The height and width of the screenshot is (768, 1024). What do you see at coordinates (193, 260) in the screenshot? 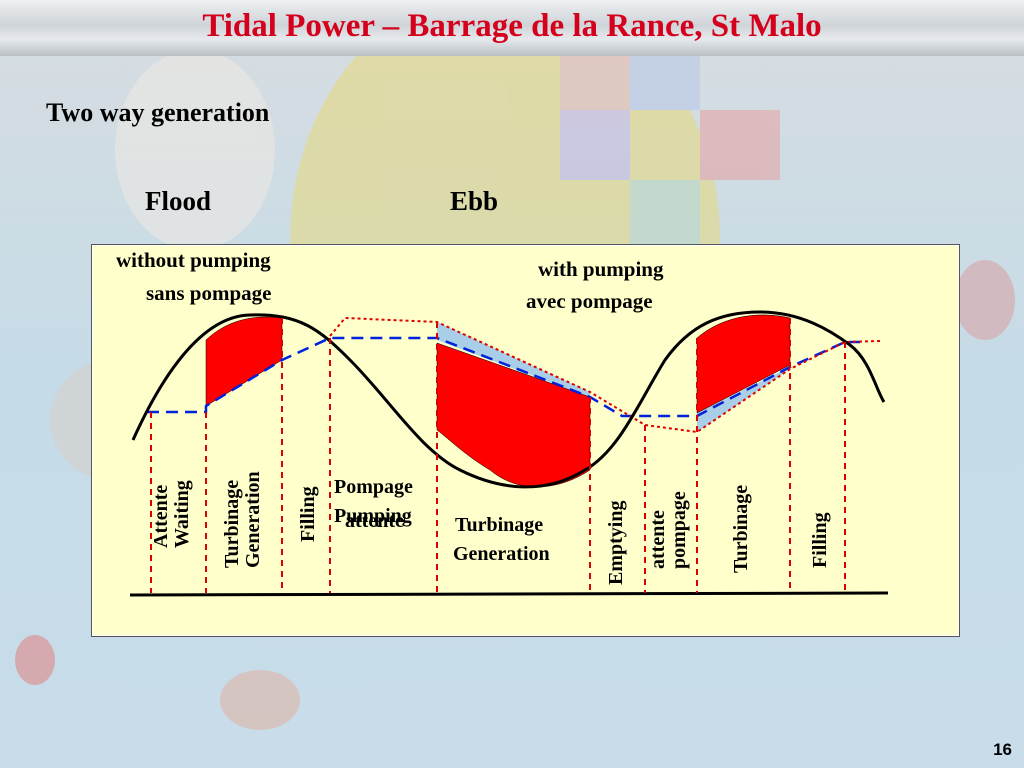
I see `without-pumping-label: without pumping` at bounding box center [193, 260].